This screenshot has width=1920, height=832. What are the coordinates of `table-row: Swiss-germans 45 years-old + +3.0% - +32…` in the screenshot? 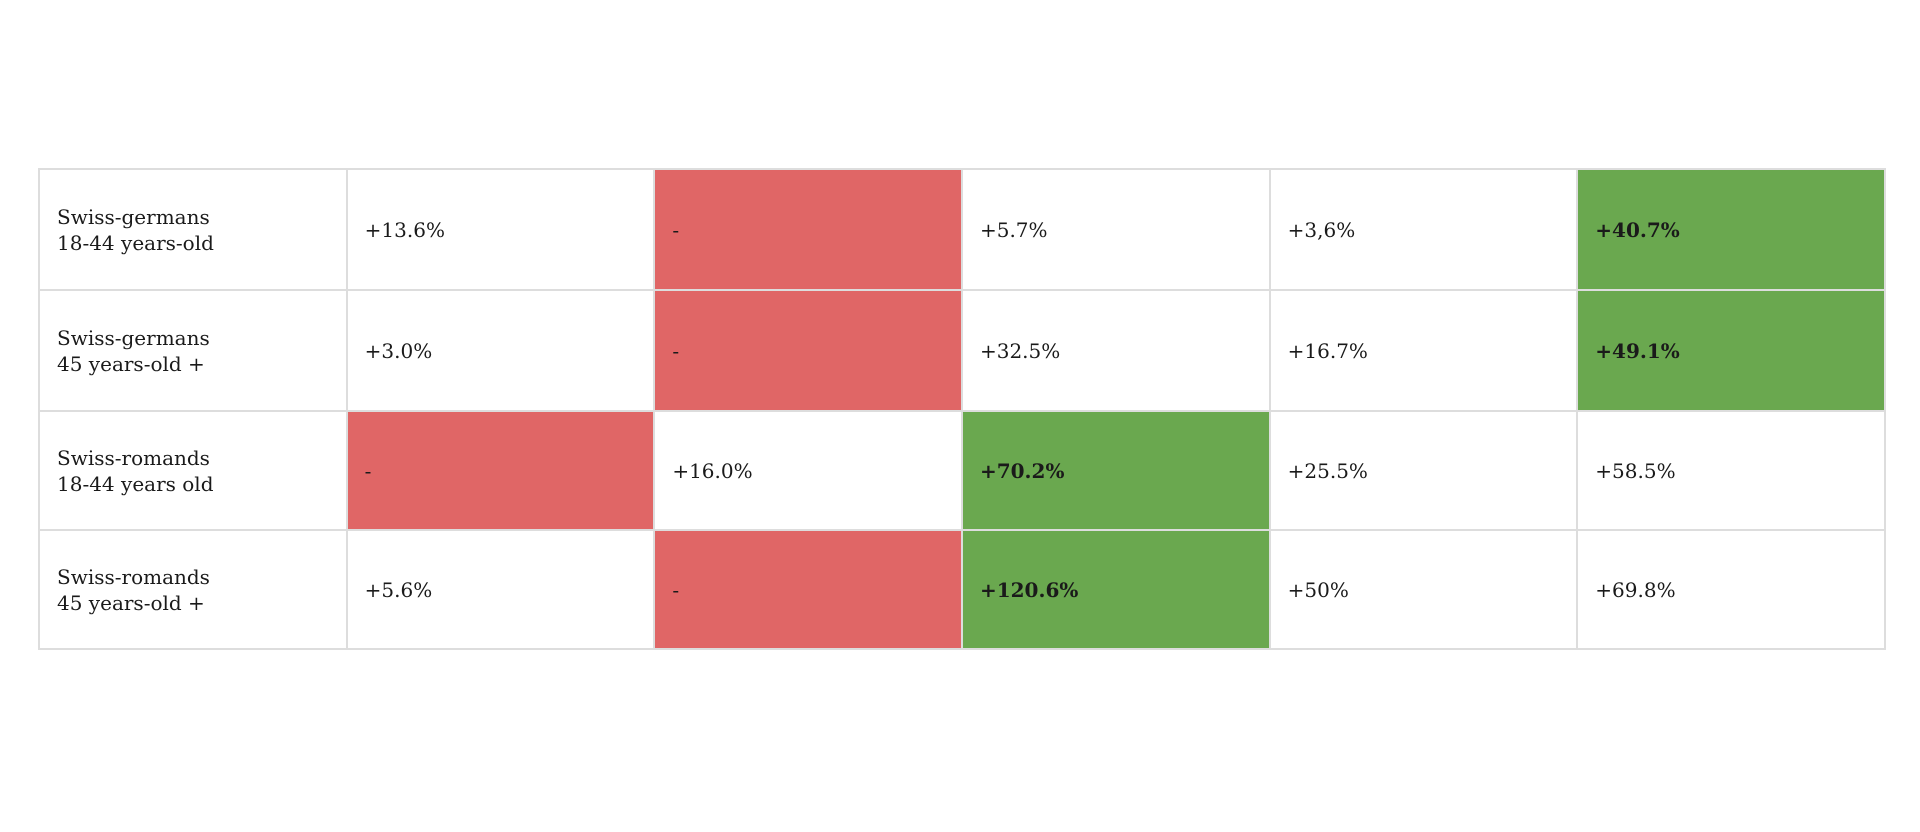 It's located at (962, 350).